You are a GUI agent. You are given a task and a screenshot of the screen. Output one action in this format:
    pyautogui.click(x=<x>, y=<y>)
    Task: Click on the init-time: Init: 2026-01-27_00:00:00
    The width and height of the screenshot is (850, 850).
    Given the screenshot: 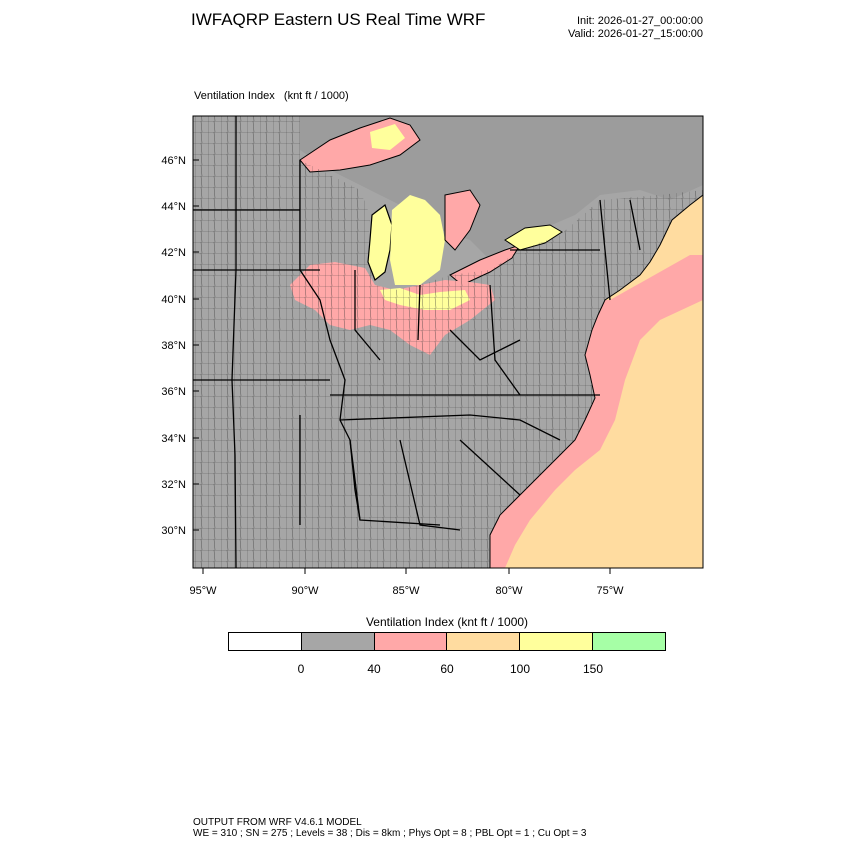 What is the action you would take?
    pyautogui.click(x=640, y=21)
    